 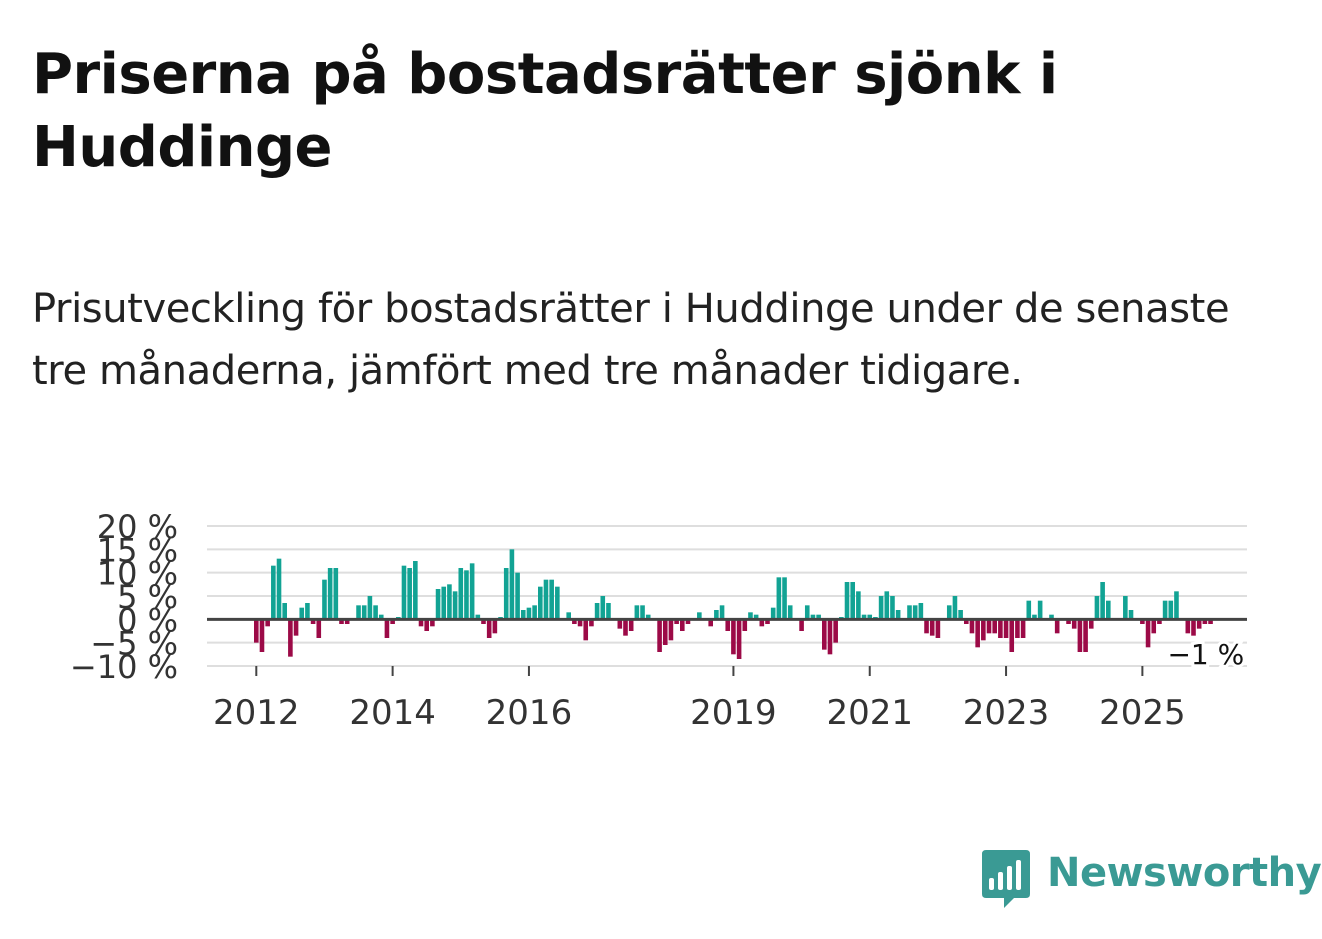 I want to click on y-tick-label: 20 %, so click(x=137, y=527).